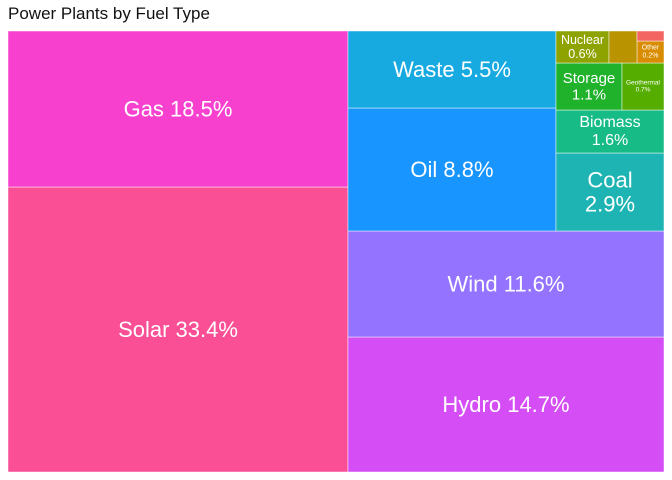 This screenshot has width=672, height=480. I want to click on tile-label-waste: Waste 5.5%, so click(452, 69).